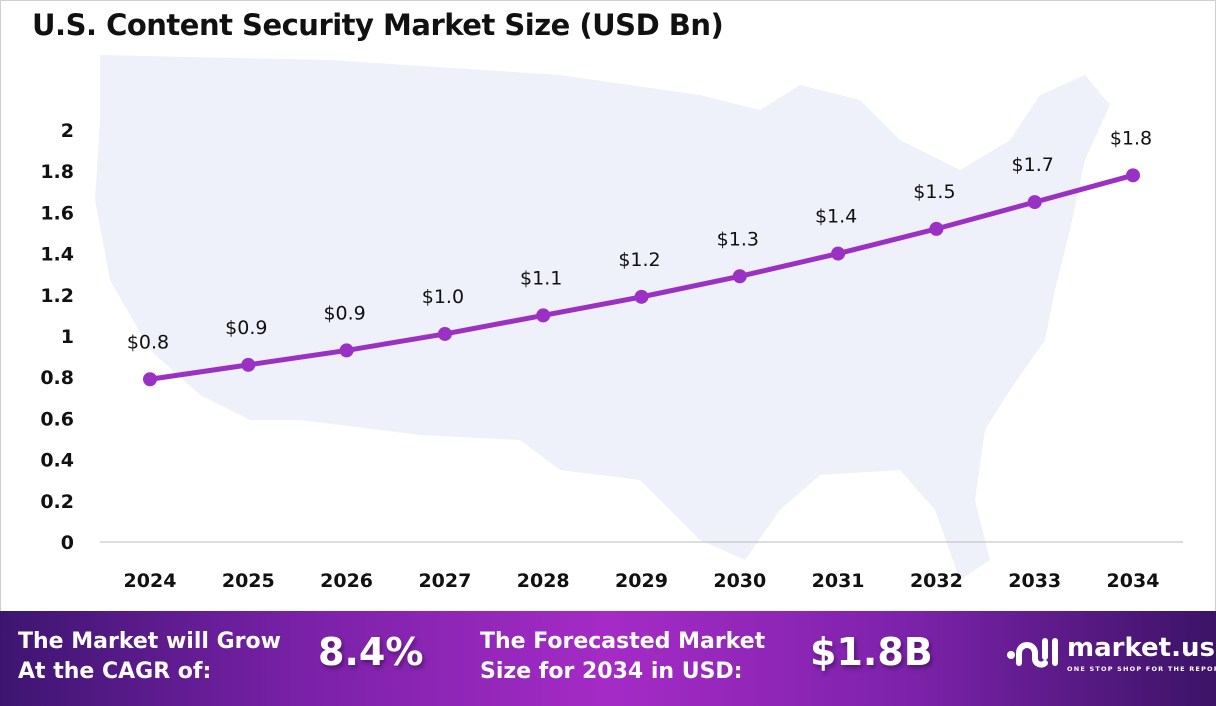  Describe the element at coordinates (611, 671) in the screenshot. I see `forecast-label-line-2: Size for 2034 in USD:` at that location.